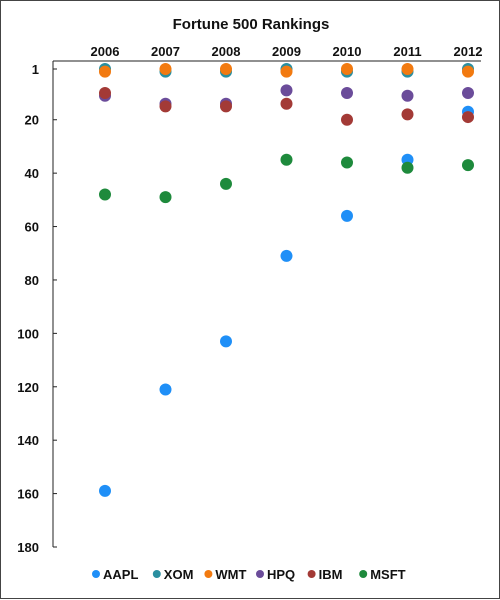  Describe the element at coordinates (28, 494) in the screenshot. I see `y-tick-label: 160` at that location.